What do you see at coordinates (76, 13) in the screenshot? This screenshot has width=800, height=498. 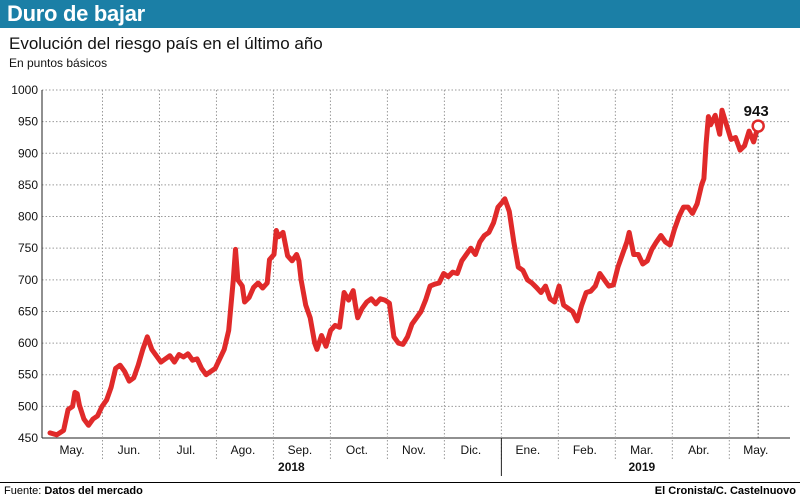 I see `header-title: Duro de bajar` at bounding box center [76, 13].